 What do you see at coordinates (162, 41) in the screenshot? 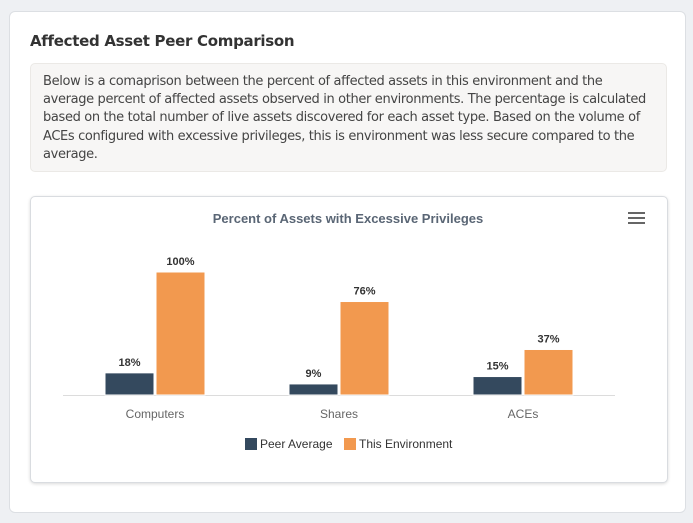
I see `panel-title: Affected Asset Peer Comparison` at bounding box center [162, 41].